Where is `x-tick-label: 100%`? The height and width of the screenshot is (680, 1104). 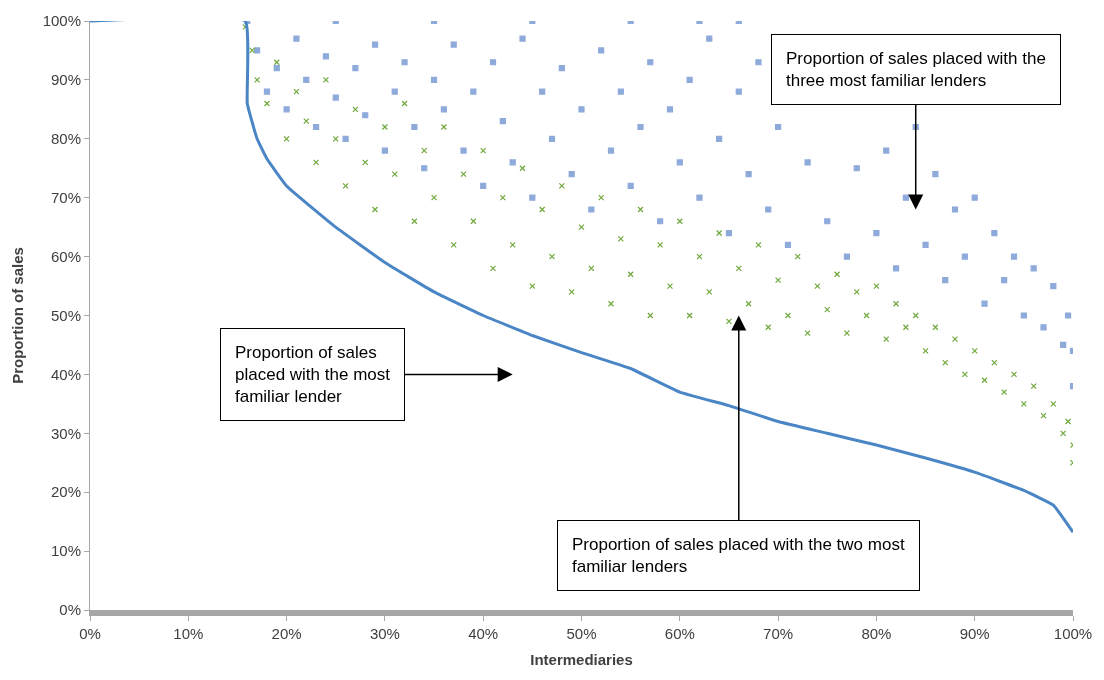 x-tick-label: 100% is located at coordinates (1073, 633).